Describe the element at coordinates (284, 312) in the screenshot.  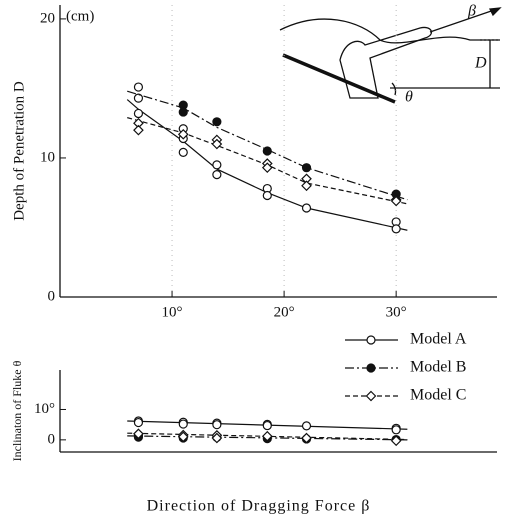
I see `x-tick-label: 20°` at that location.